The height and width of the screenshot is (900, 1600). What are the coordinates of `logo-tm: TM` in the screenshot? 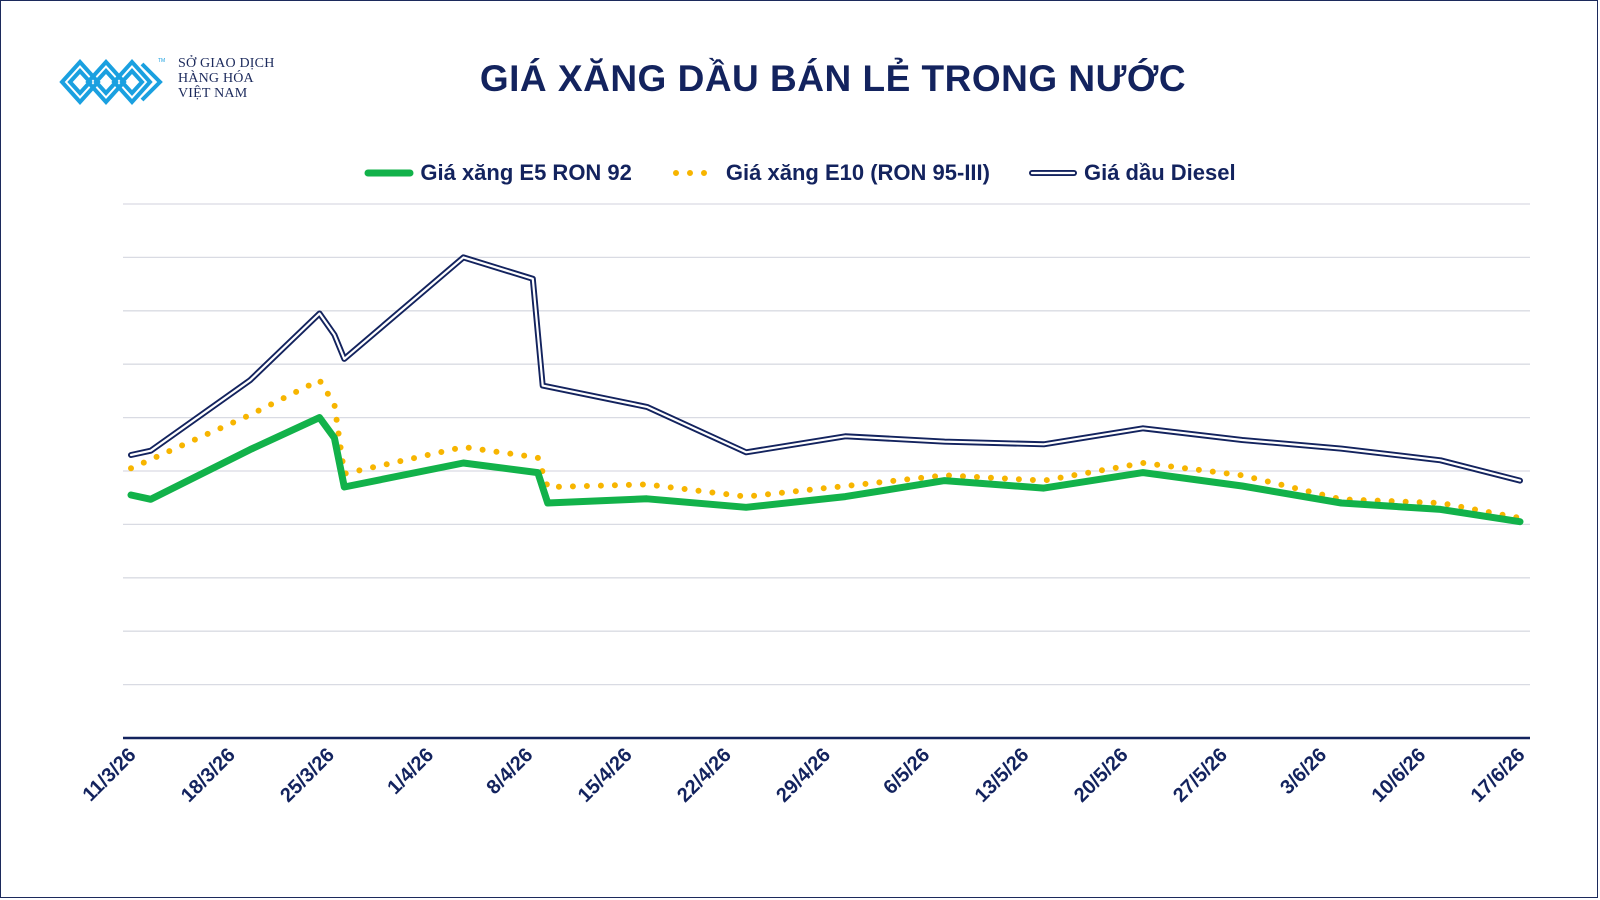 It's located at (161, 61).